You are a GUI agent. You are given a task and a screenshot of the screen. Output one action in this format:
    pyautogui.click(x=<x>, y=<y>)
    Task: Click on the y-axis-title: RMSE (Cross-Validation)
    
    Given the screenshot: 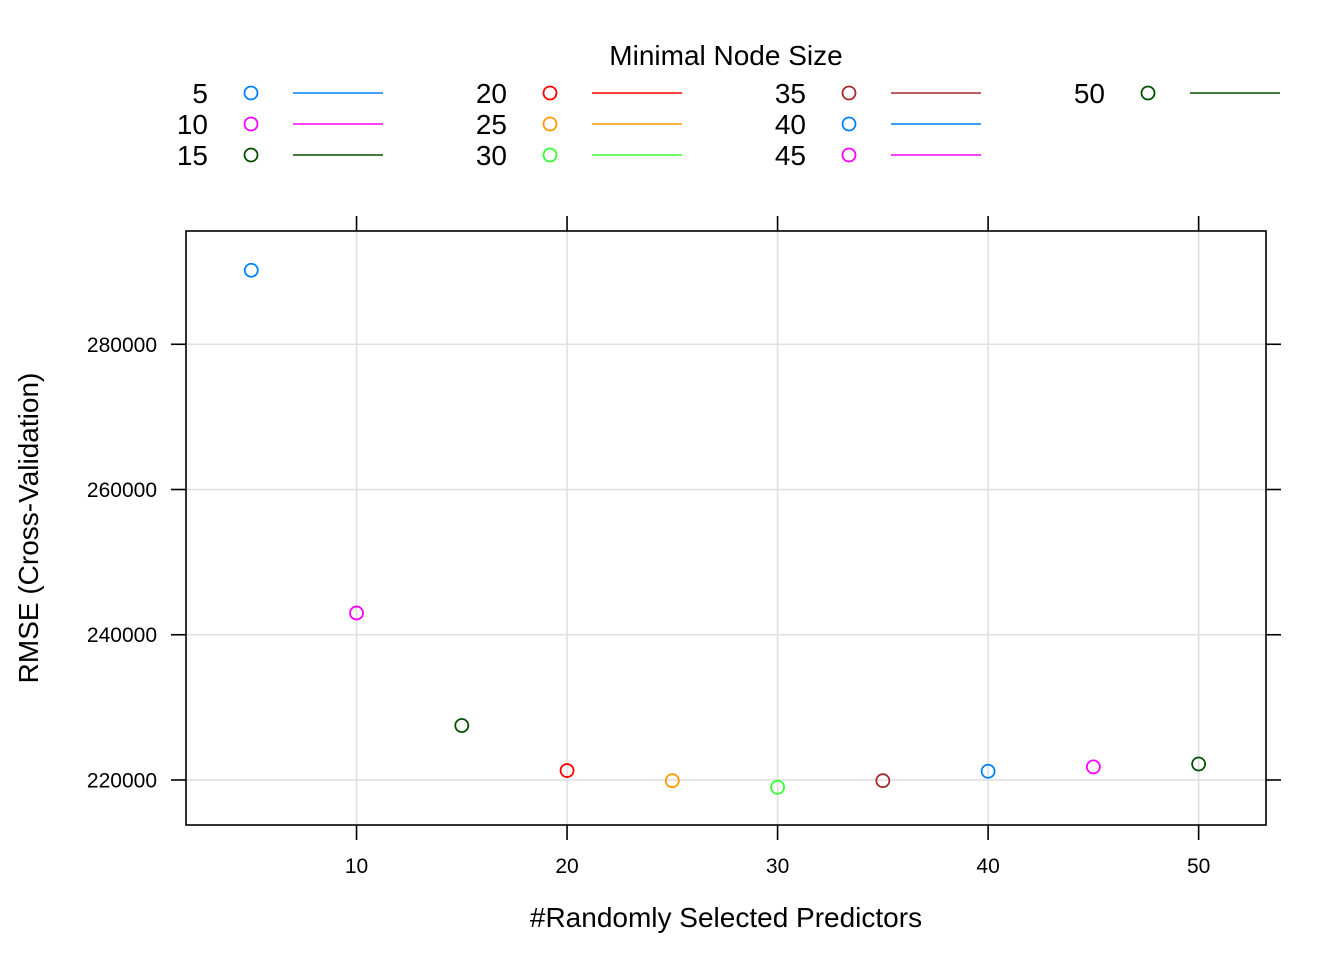 What is the action you would take?
    pyautogui.click(x=28, y=528)
    